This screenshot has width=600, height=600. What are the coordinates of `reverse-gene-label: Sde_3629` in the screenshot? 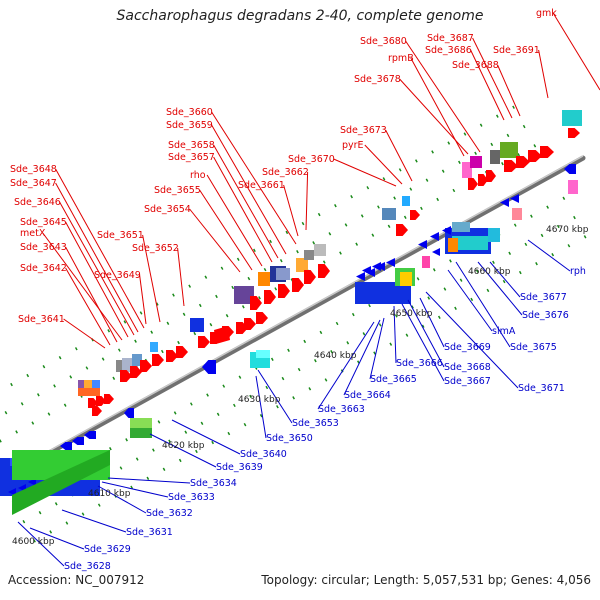 It's located at (107, 549).